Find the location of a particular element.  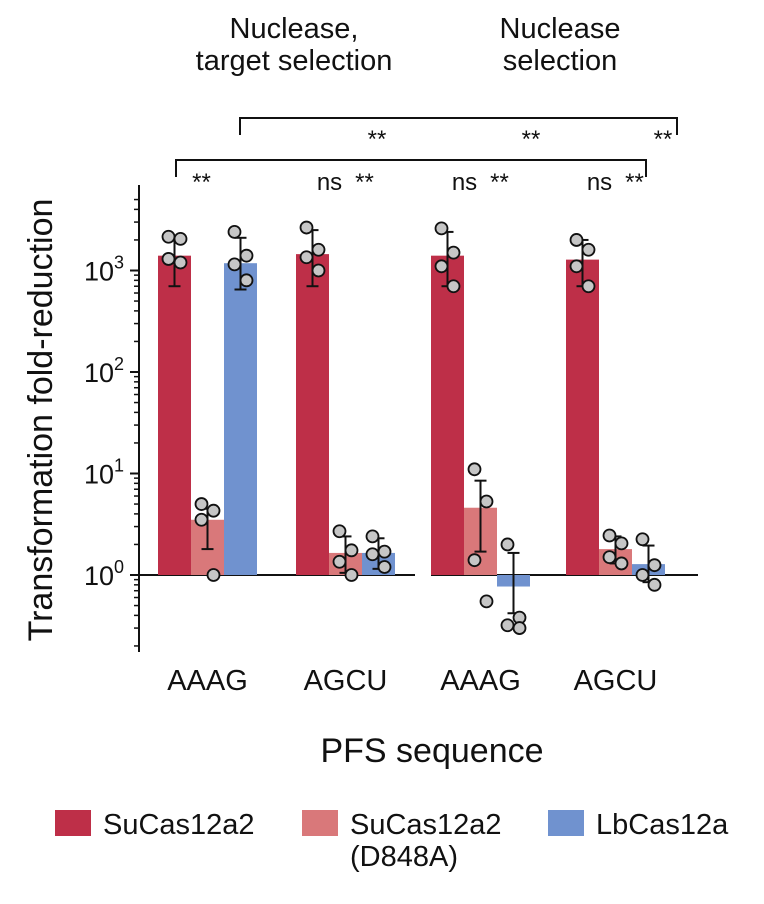

y-tick-label: 10¹ is located at coordinates (104, 473).